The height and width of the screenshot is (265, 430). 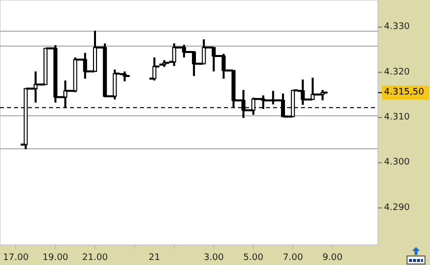 What do you see at coordinates (397, 207) in the screenshot?
I see `y-tick-label: 4.290` at bounding box center [397, 207].